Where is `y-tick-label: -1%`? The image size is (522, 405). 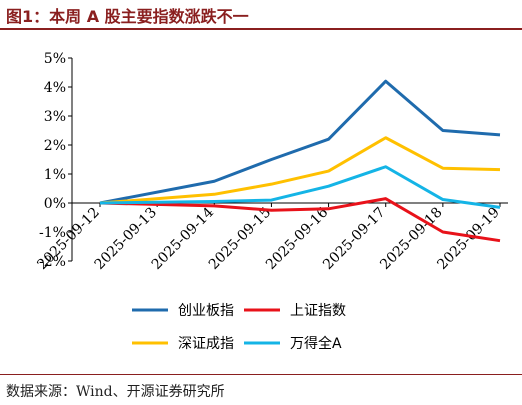
y-tick-label: -1% is located at coordinates (52, 233).